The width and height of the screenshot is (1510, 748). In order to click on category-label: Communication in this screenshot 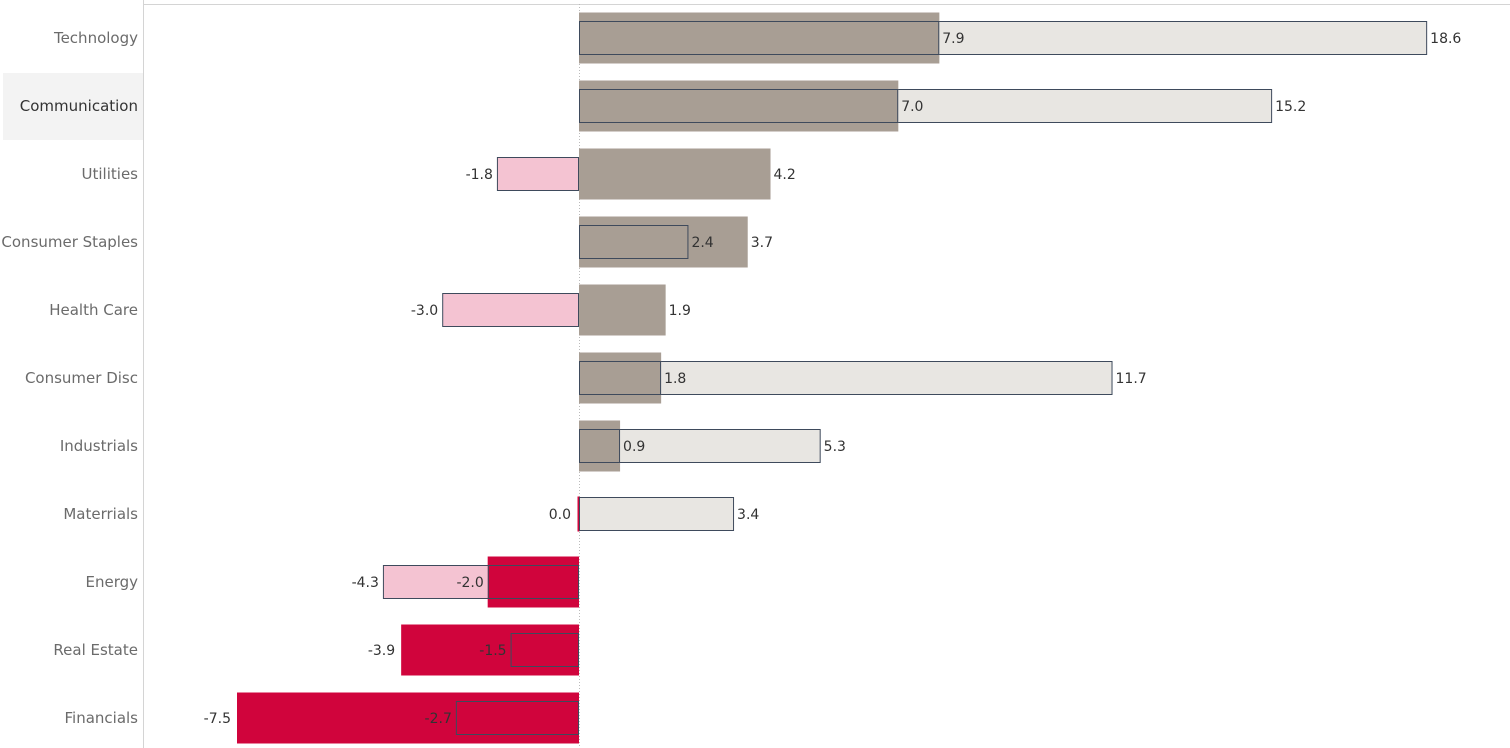, I will do `click(79, 106)`.